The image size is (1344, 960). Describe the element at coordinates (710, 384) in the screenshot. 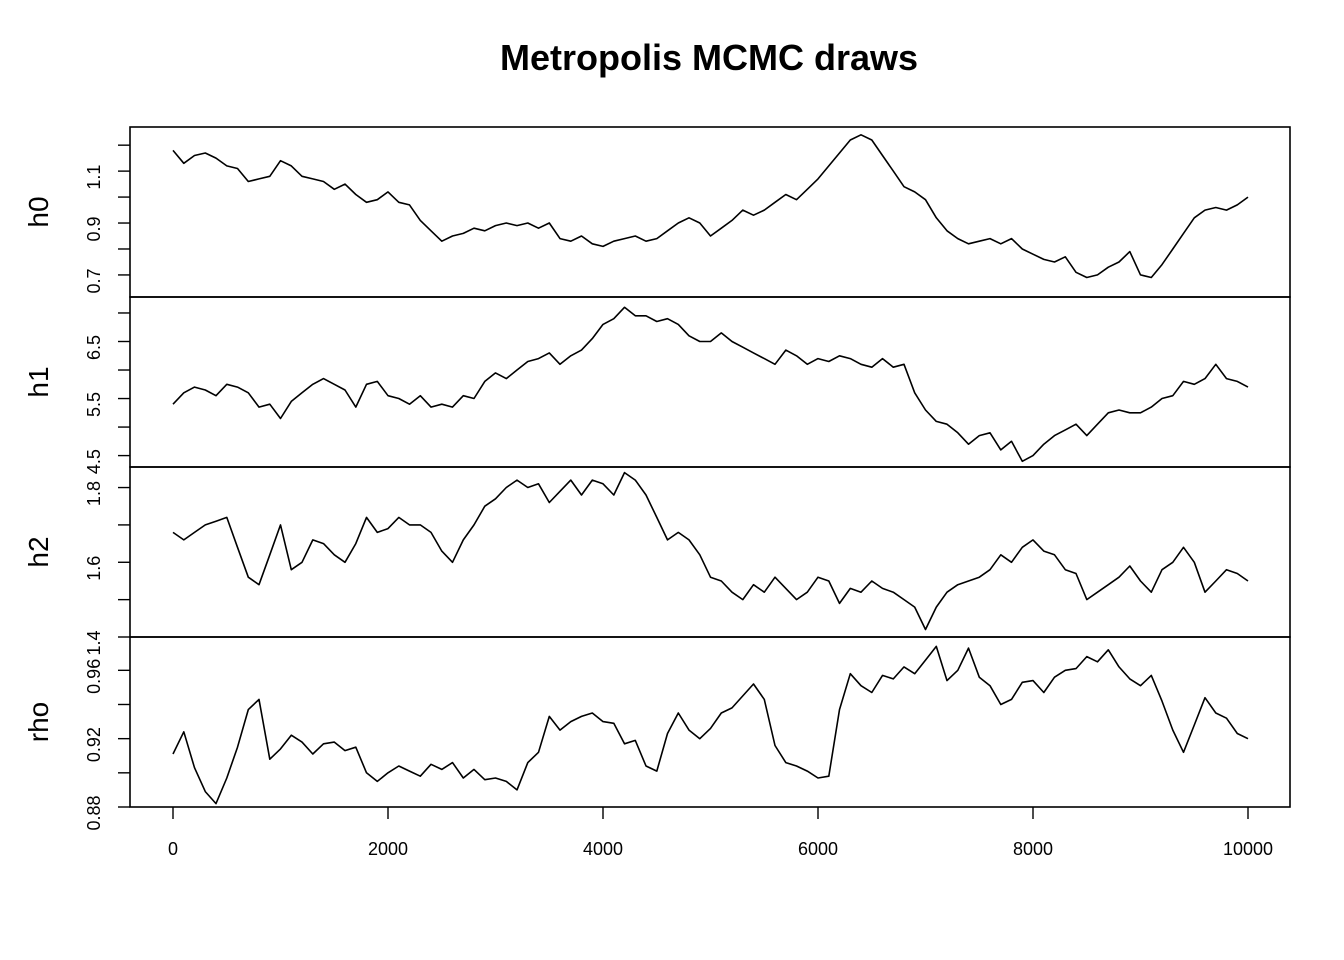

I see `trace-line-h1` at that location.